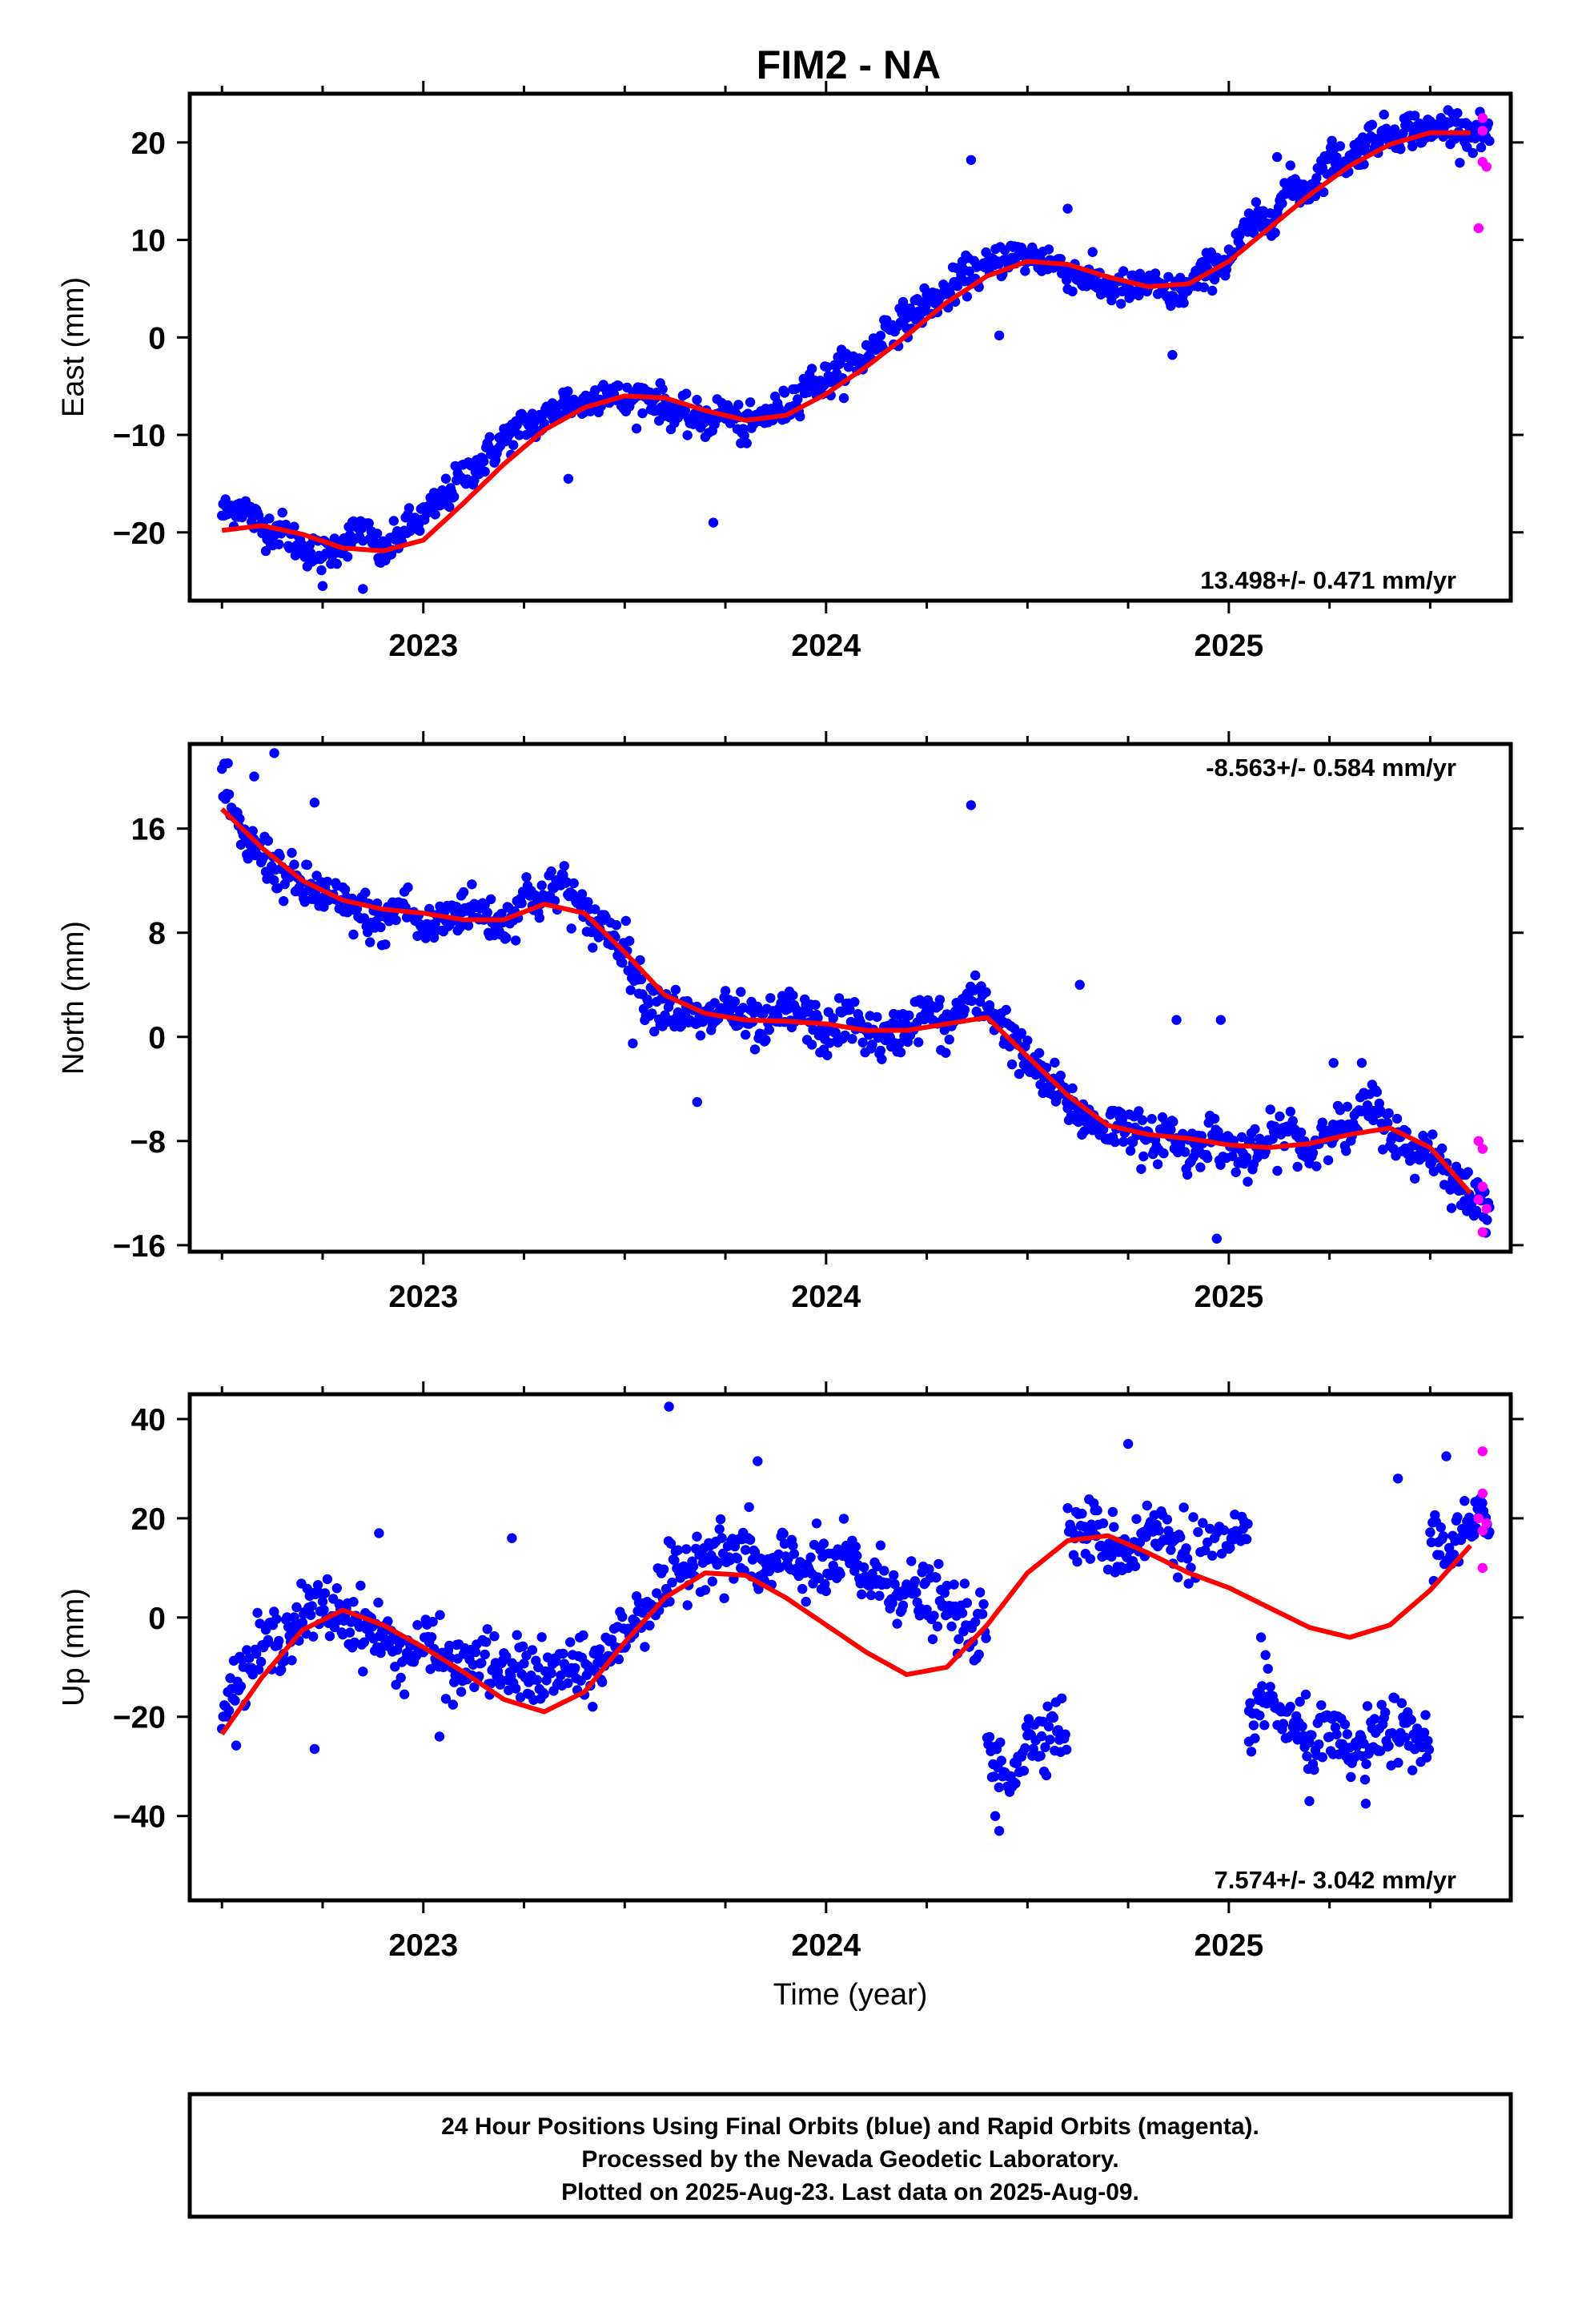  Describe the element at coordinates (157, 934) in the screenshot. I see `north-y-tick-label: 8` at that location.